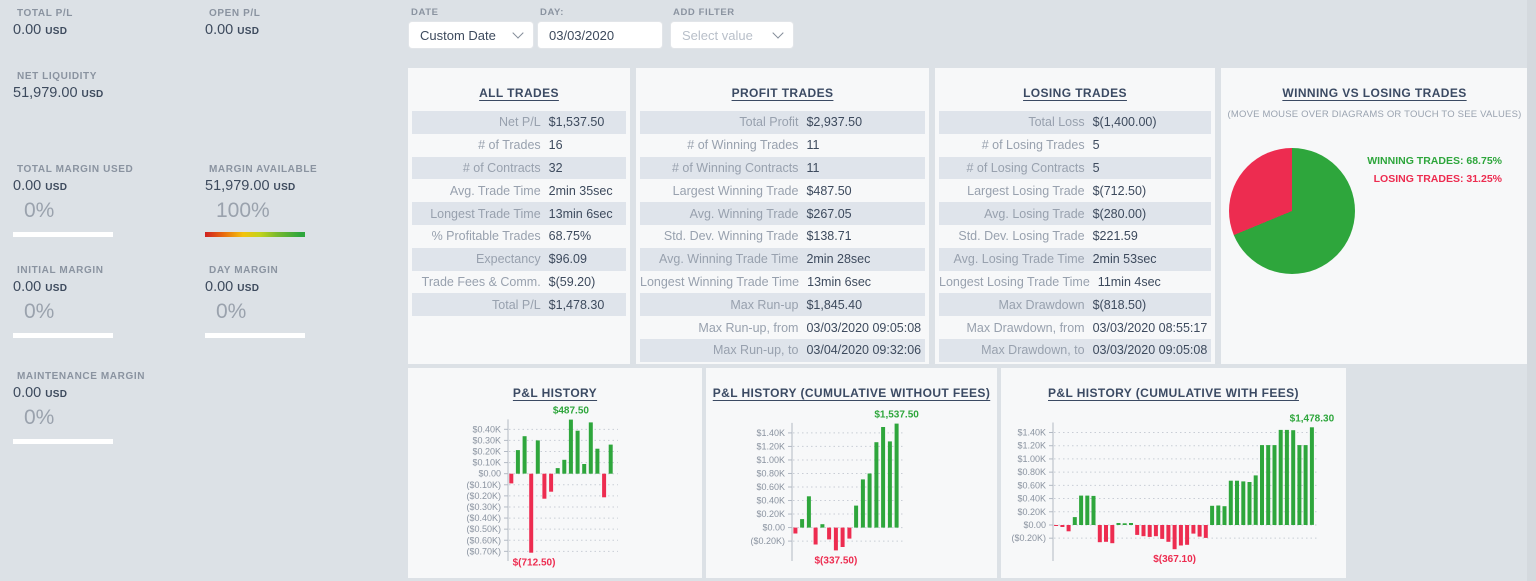 This screenshot has width=1536, height=581. Describe the element at coordinates (1026, 190) in the screenshot. I see `row-label: Largest Losing Trade` at that location.